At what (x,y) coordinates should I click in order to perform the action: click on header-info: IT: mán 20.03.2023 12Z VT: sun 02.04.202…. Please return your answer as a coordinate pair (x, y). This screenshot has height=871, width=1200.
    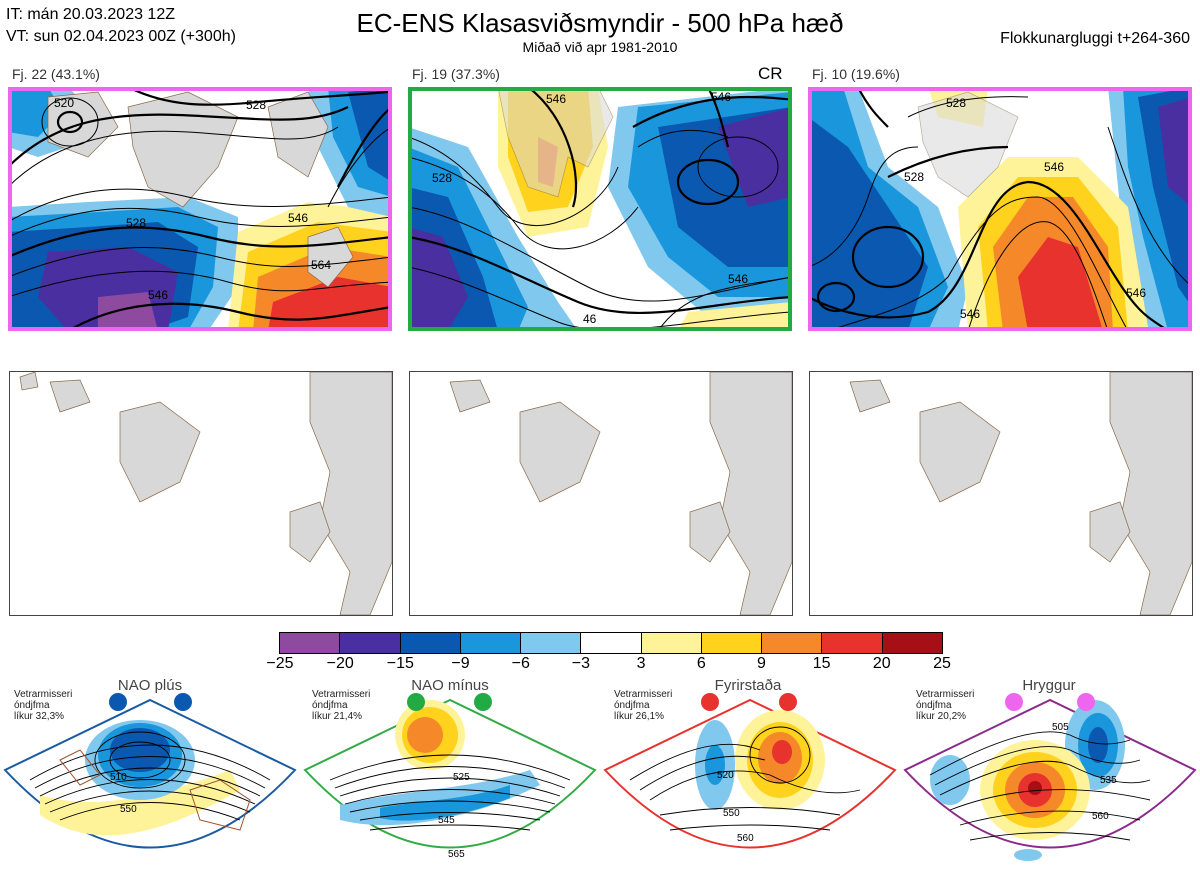
    Looking at the image, I should click on (121, 26).